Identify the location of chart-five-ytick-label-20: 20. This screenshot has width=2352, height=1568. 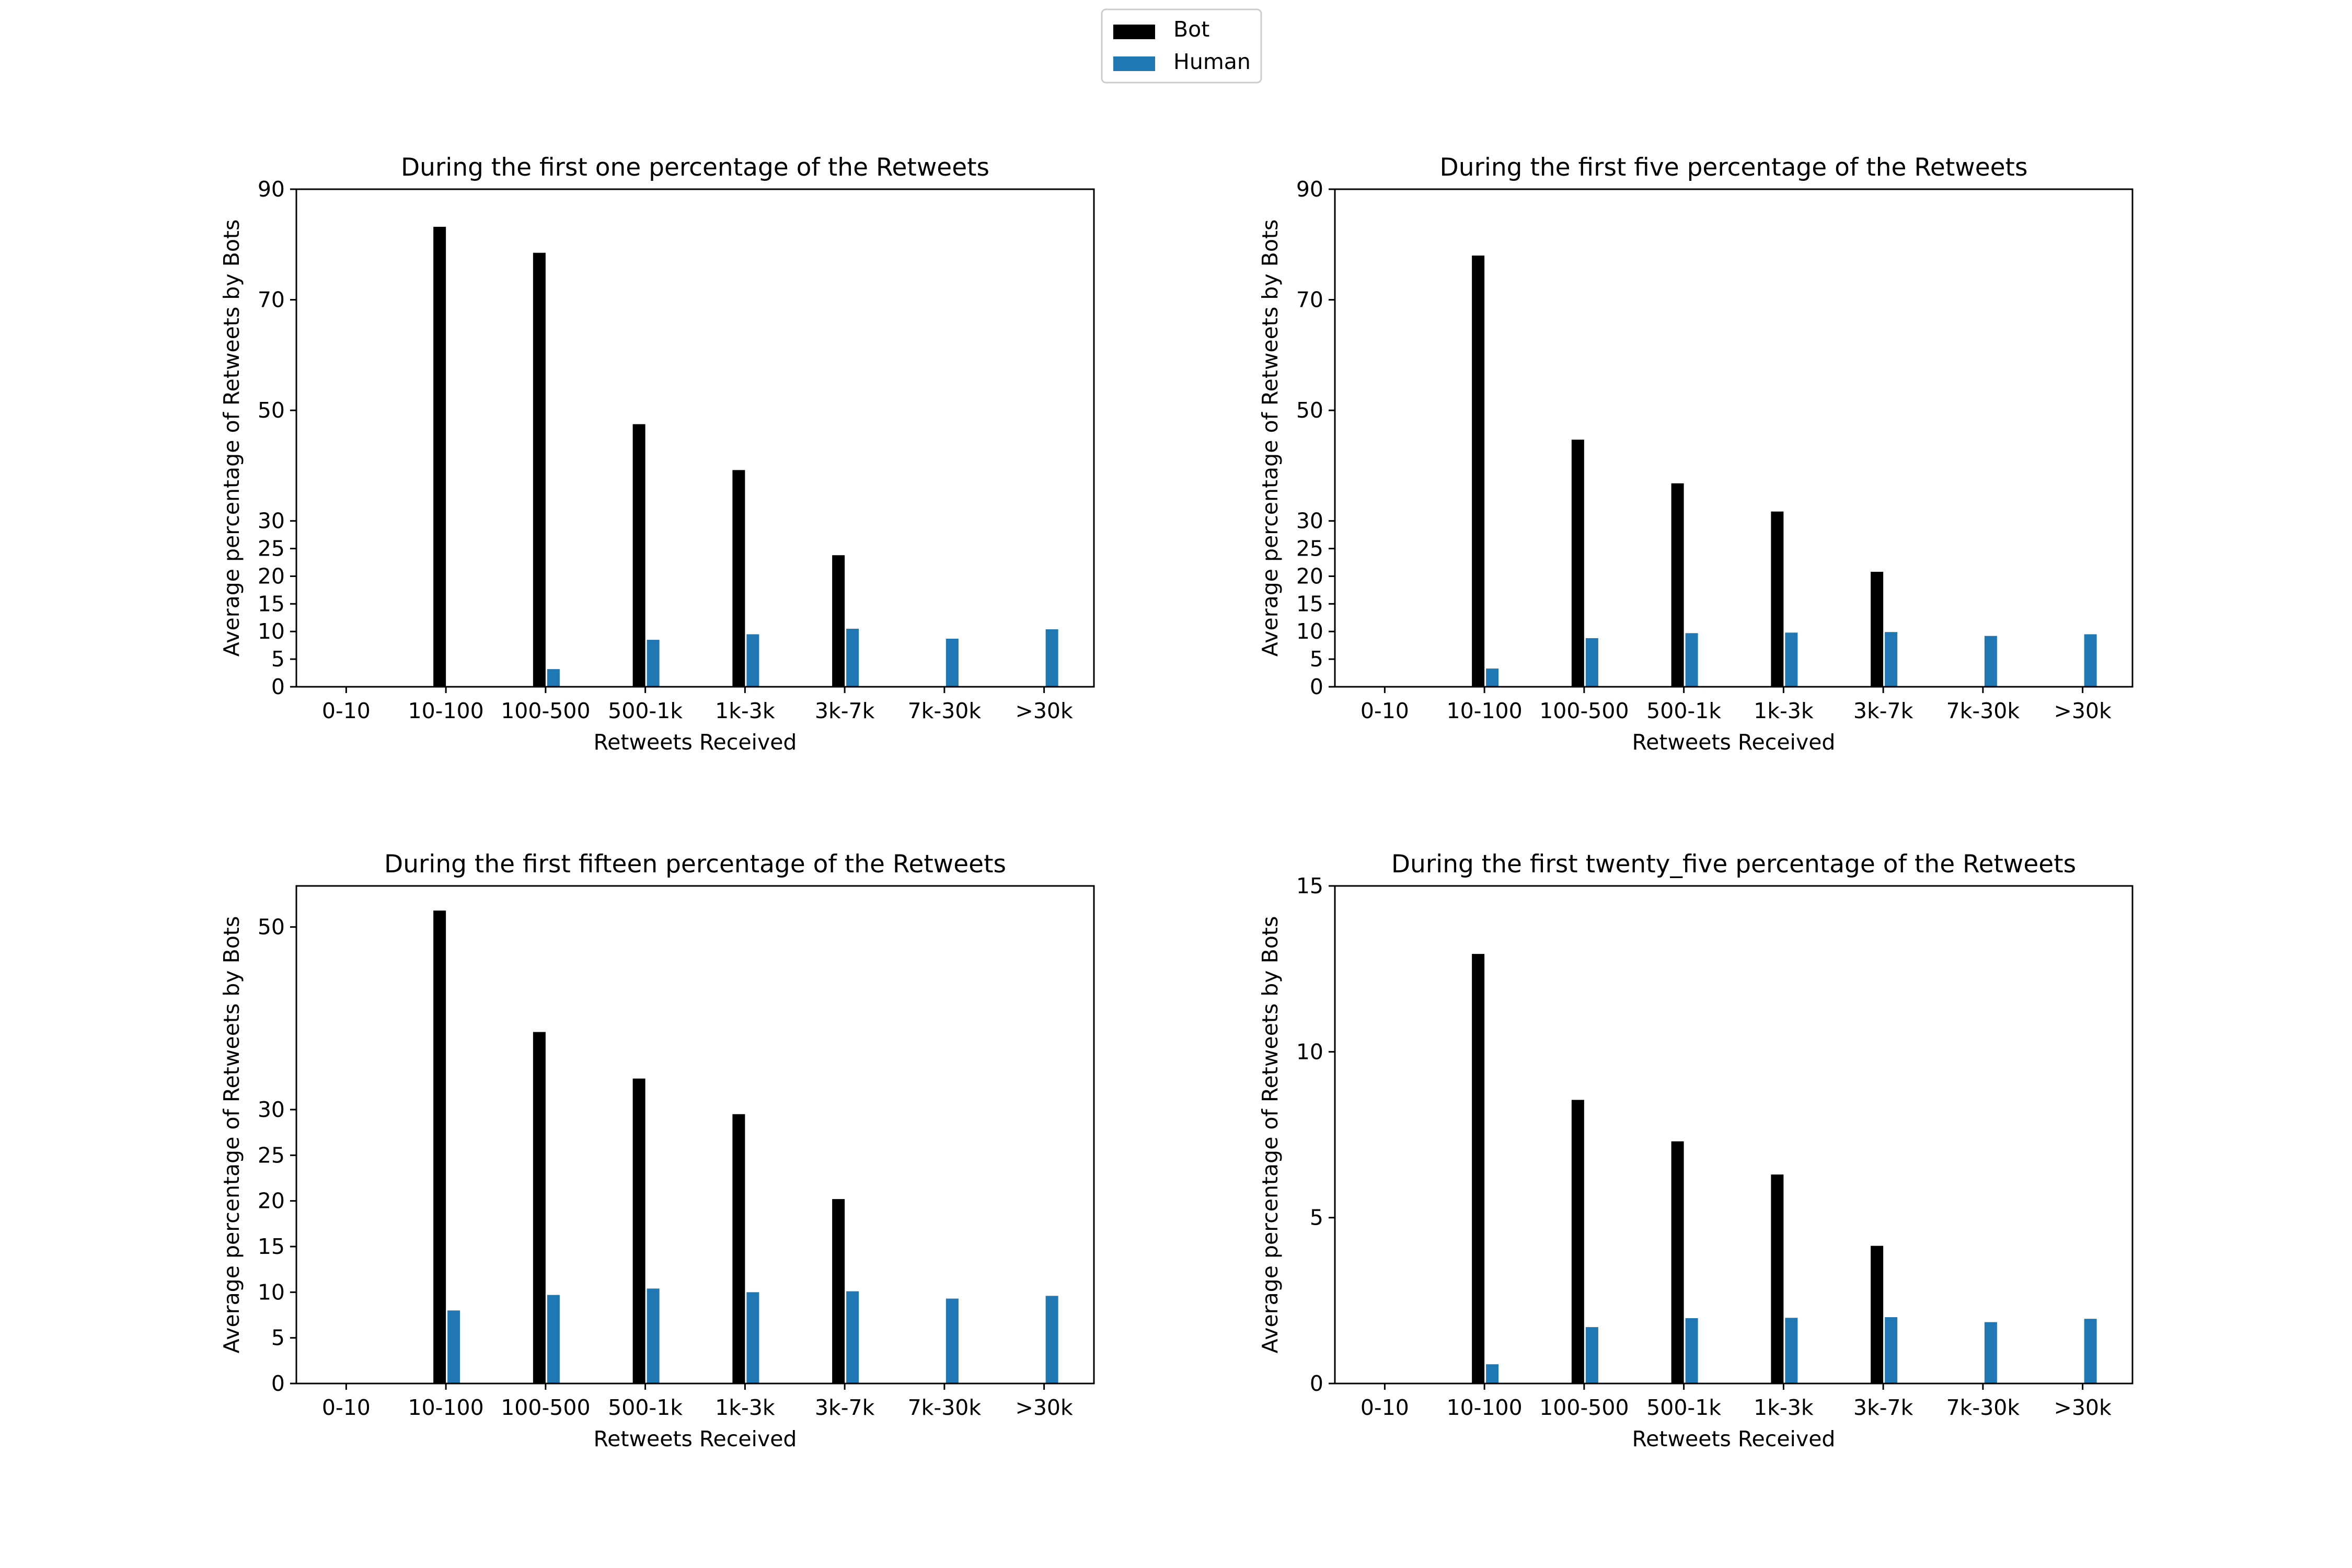
(1309, 576).